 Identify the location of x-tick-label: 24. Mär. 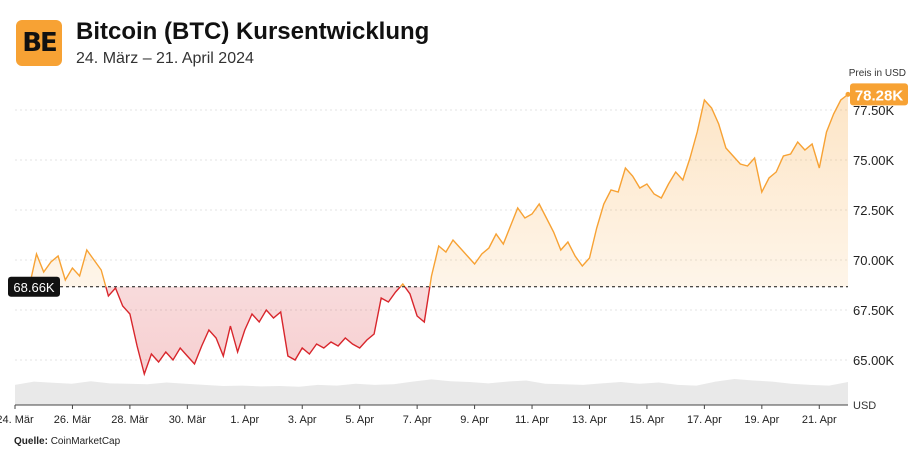
(17, 420).